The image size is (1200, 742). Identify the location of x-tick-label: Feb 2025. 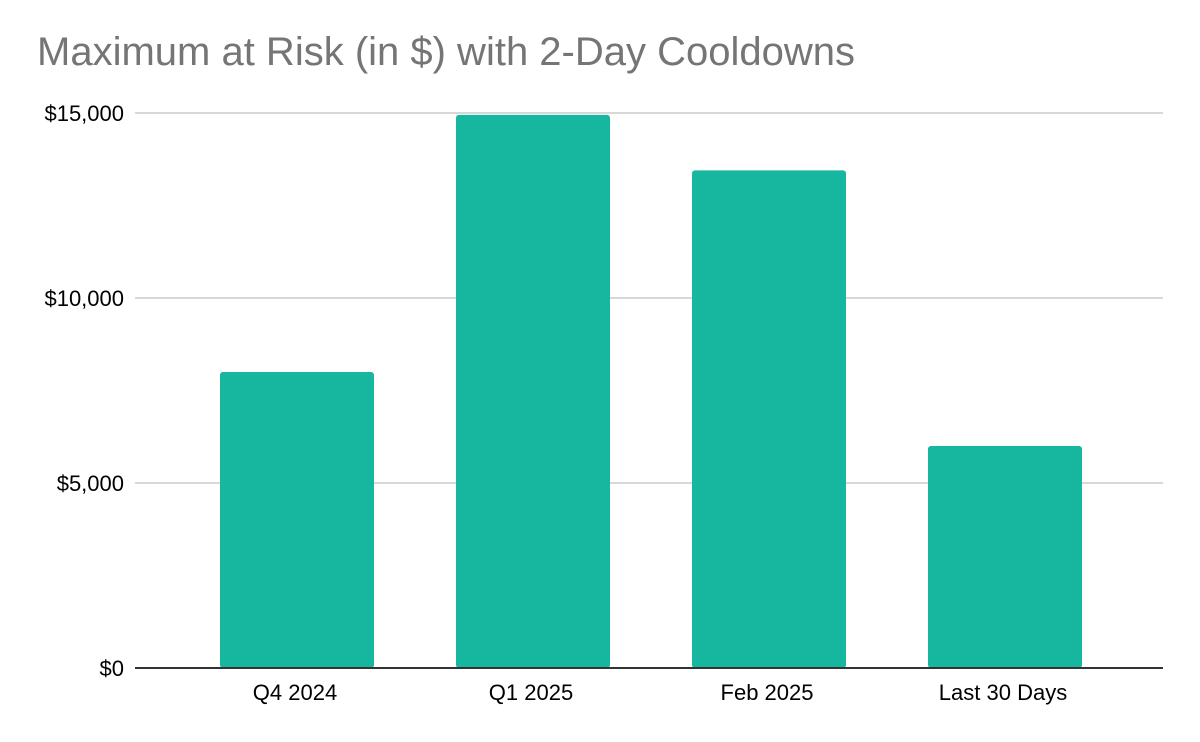
(767, 692).